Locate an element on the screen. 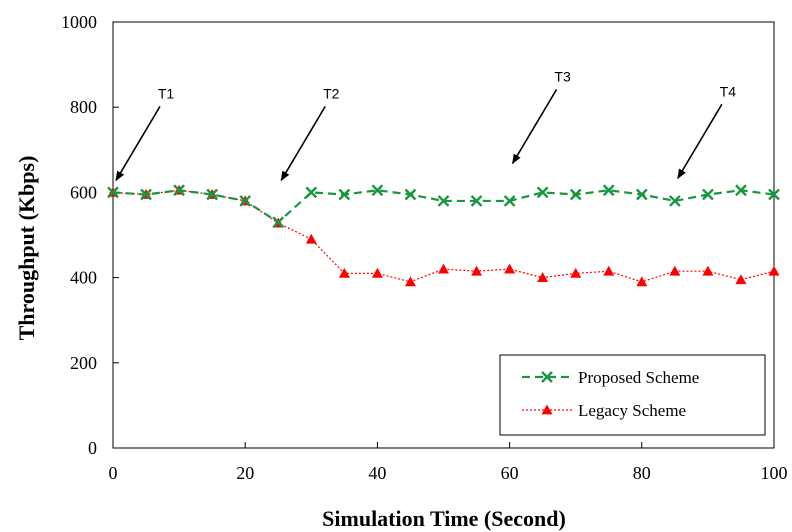 Image resolution: width=792 pixels, height=532 pixels. t4-arrow is located at coordinates (700, 141).